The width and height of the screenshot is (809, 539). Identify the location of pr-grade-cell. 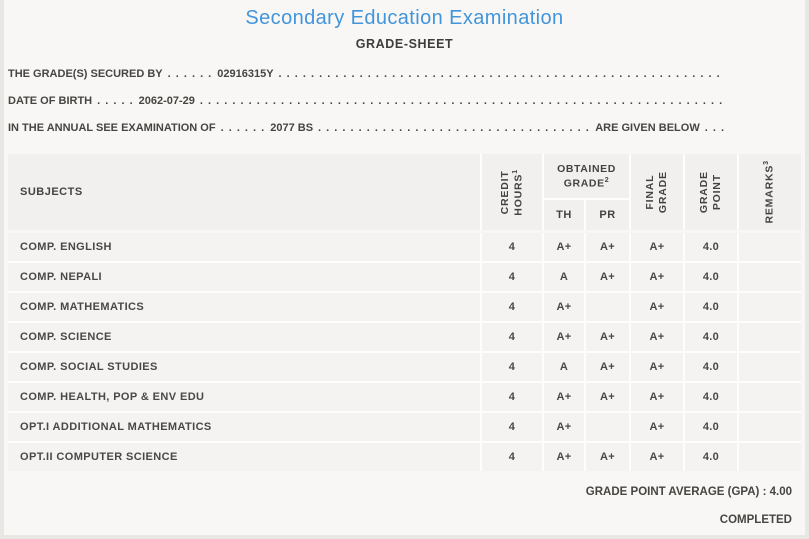
(607, 307).